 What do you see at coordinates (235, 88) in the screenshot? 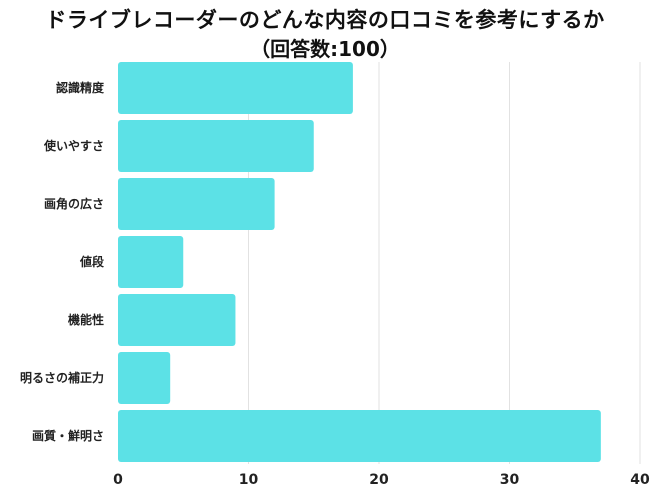
I see `bar-認識精度` at bounding box center [235, 88].